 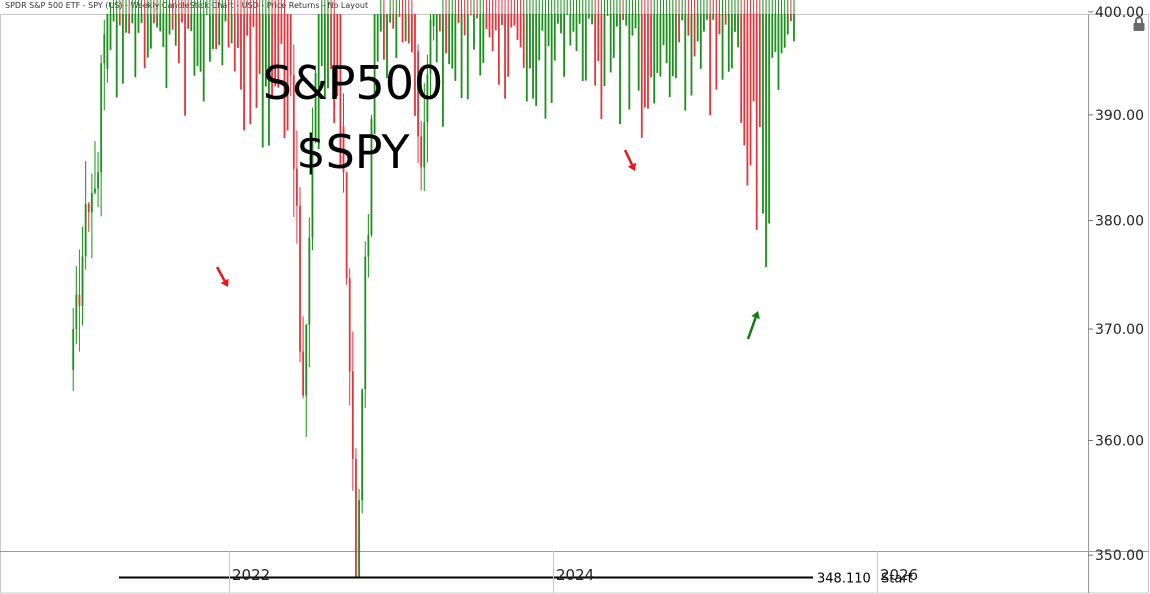 I want to click on chart-annotation-ticker-index: S&P500, so click(x=353, y=83).